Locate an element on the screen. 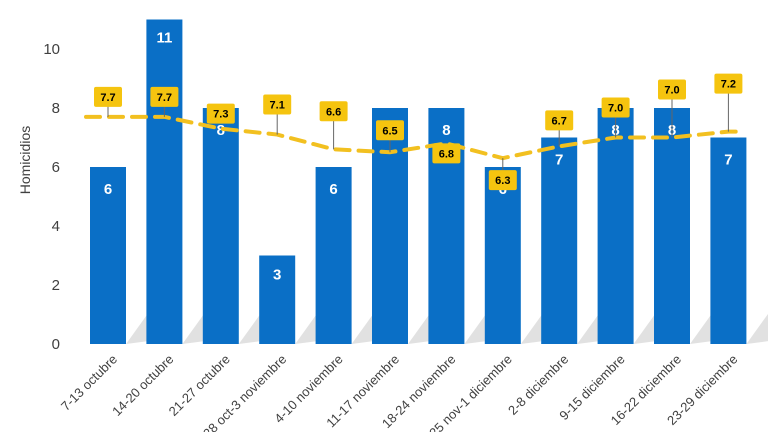  x-tick-label: 7-13 octubre is located at coordinates (89, 383).